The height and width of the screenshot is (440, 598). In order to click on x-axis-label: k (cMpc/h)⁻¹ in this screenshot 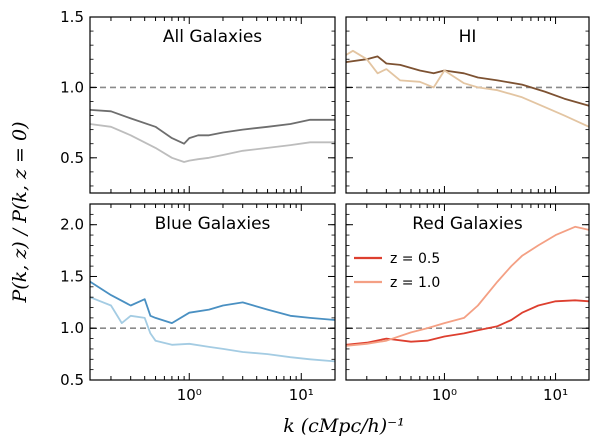, I will do `click(344, 426)`.